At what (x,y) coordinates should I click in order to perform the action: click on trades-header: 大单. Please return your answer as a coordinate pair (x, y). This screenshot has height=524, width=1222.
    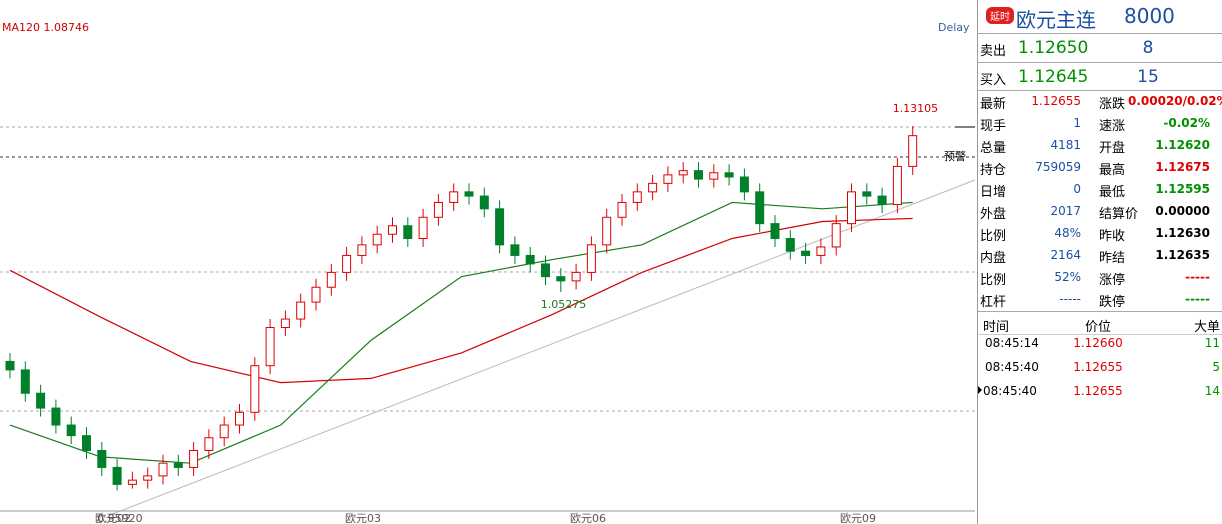
    Looking at the image, I should click on (1206, 327).